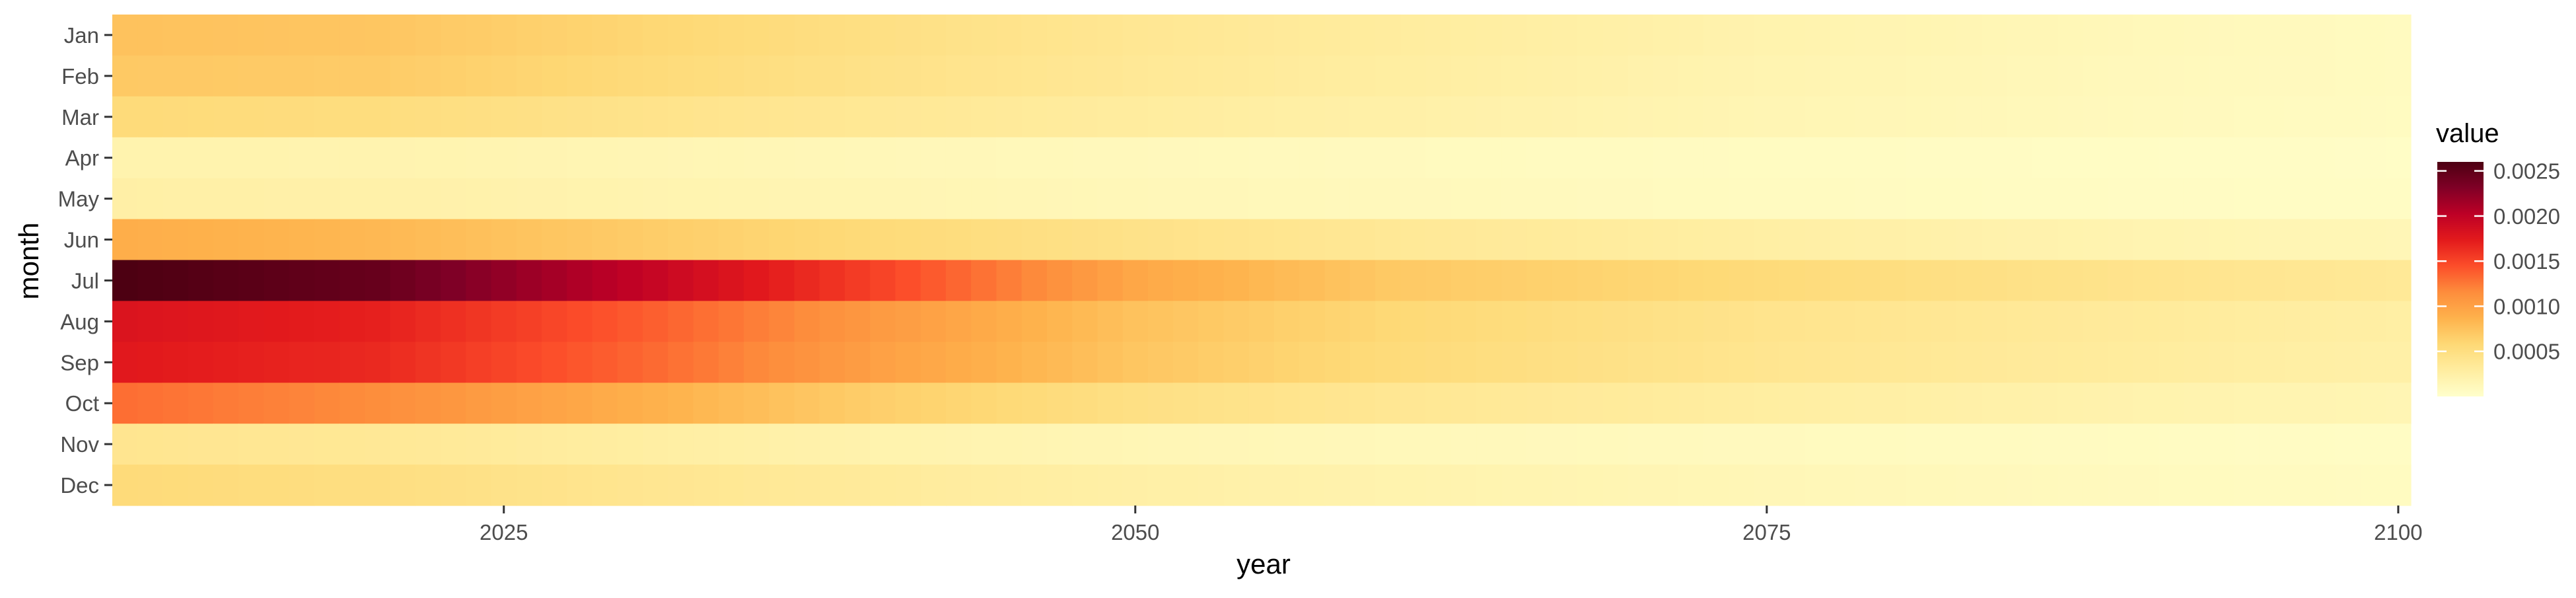  I want to click on legend-tick-label: 0.0025, so click(2526, 172).